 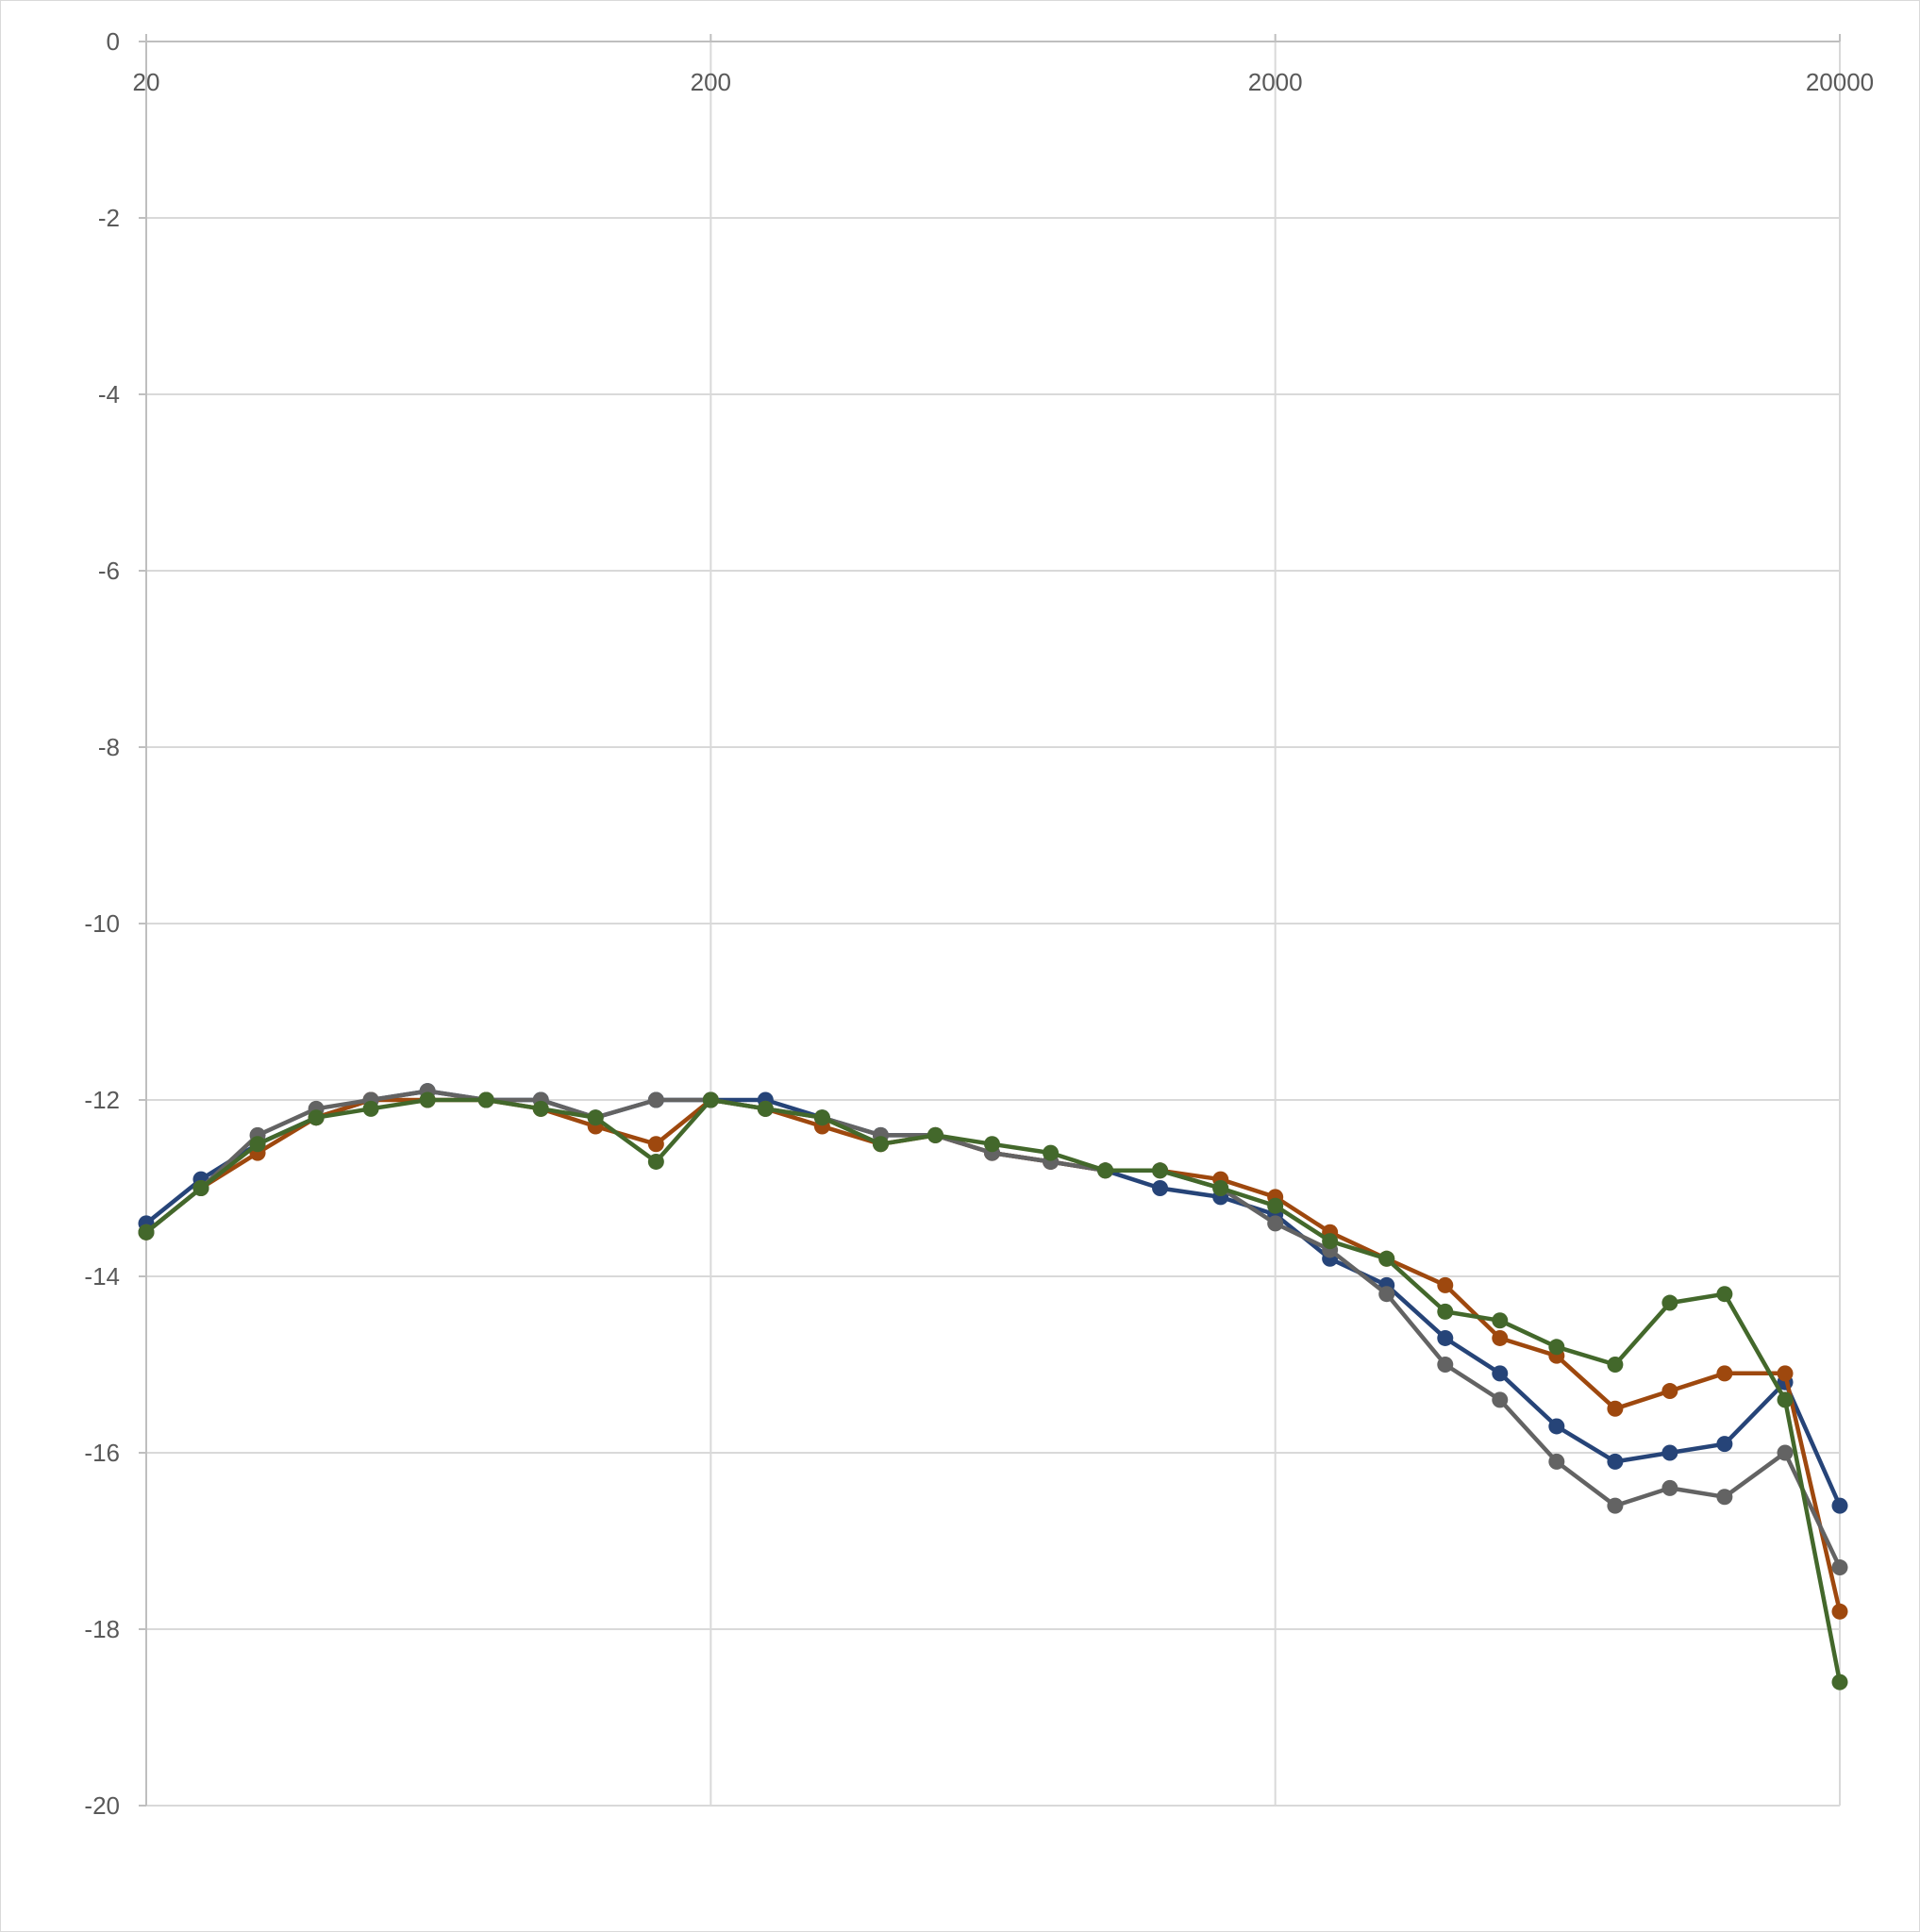 I want to click on x-tick-label: 20, so click(x=146, y=82).